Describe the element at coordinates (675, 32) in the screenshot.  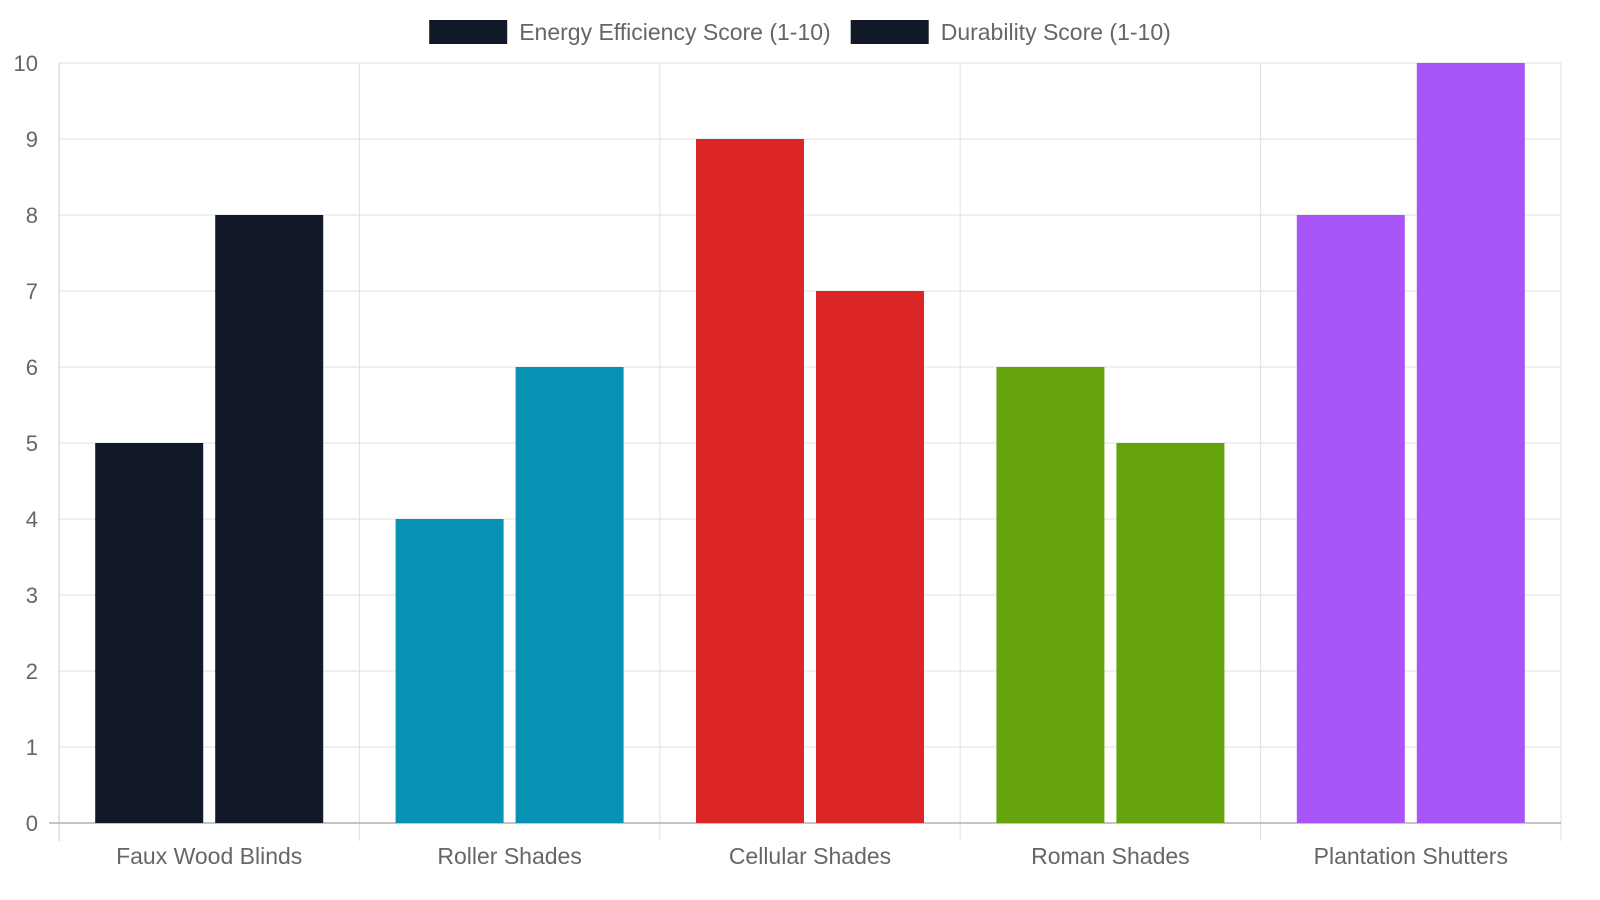
I see `legend-label: Energy Efficiency Score (1-10)` at that location.